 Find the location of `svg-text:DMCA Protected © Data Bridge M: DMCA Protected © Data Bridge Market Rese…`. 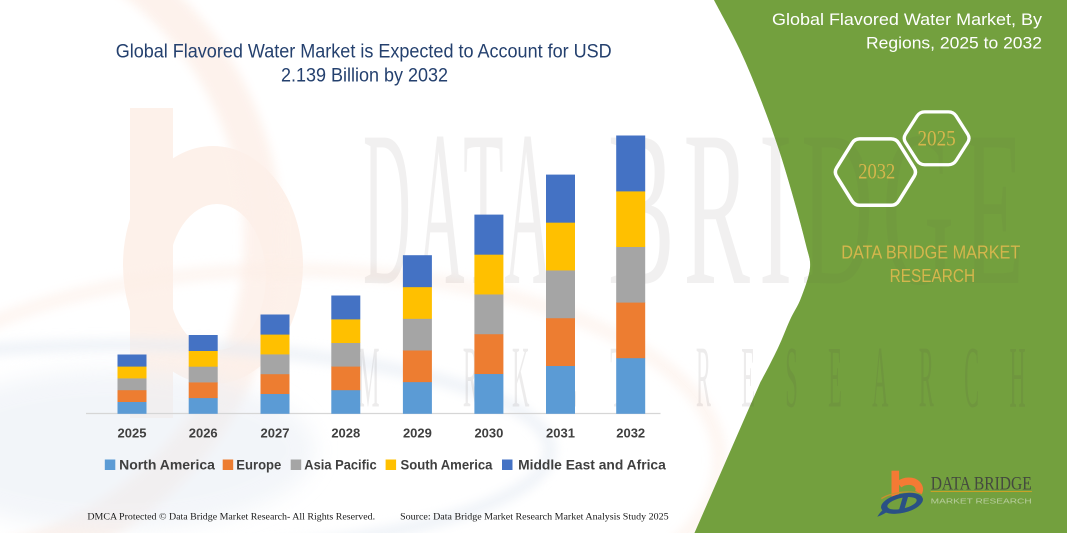

svg-text:DMCA Protected © Data Bridge M: DMCA Protected © Data Bridge Market Rese… is located at coordinates (231, 517).